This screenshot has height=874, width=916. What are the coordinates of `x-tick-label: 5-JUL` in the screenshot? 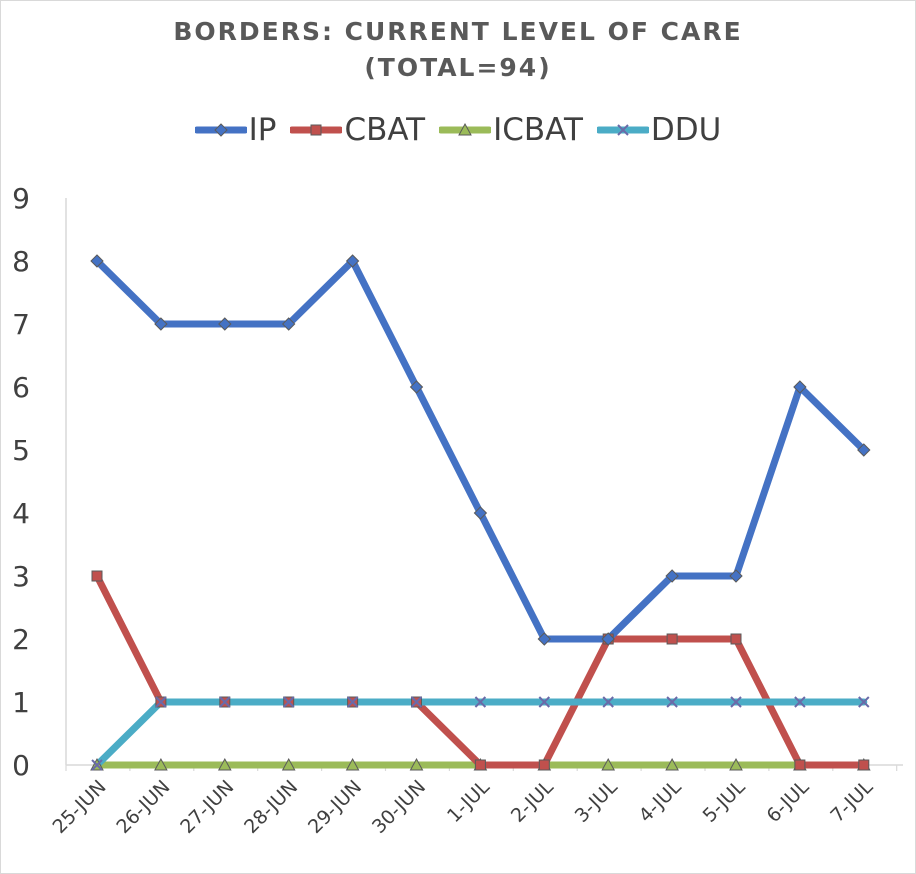 It's located at (724, 801).